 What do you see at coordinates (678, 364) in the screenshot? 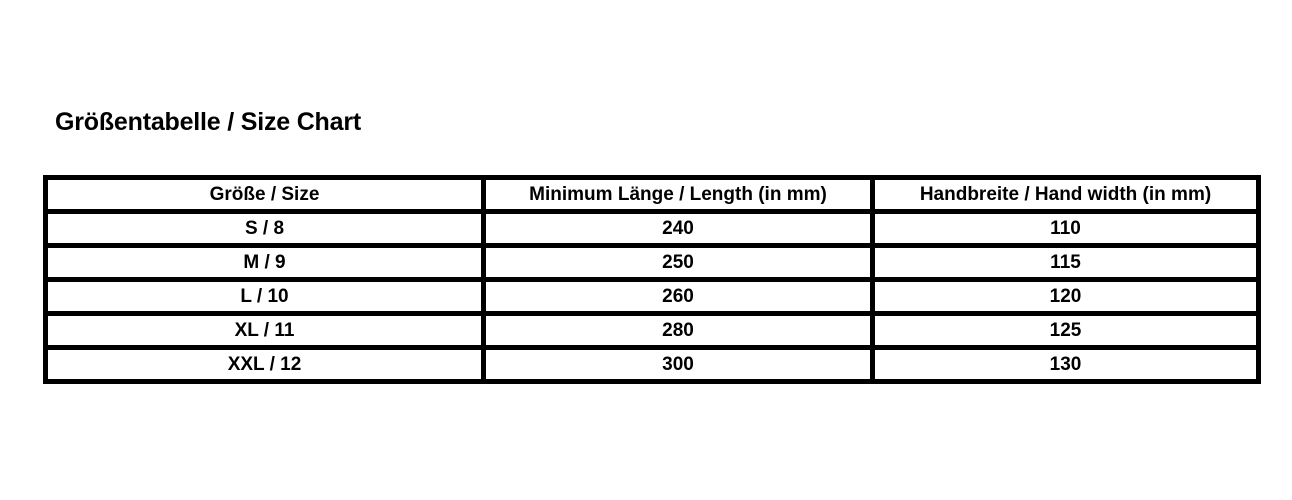
I see `cell-min-length: 300` at bounding box center [678, 364].